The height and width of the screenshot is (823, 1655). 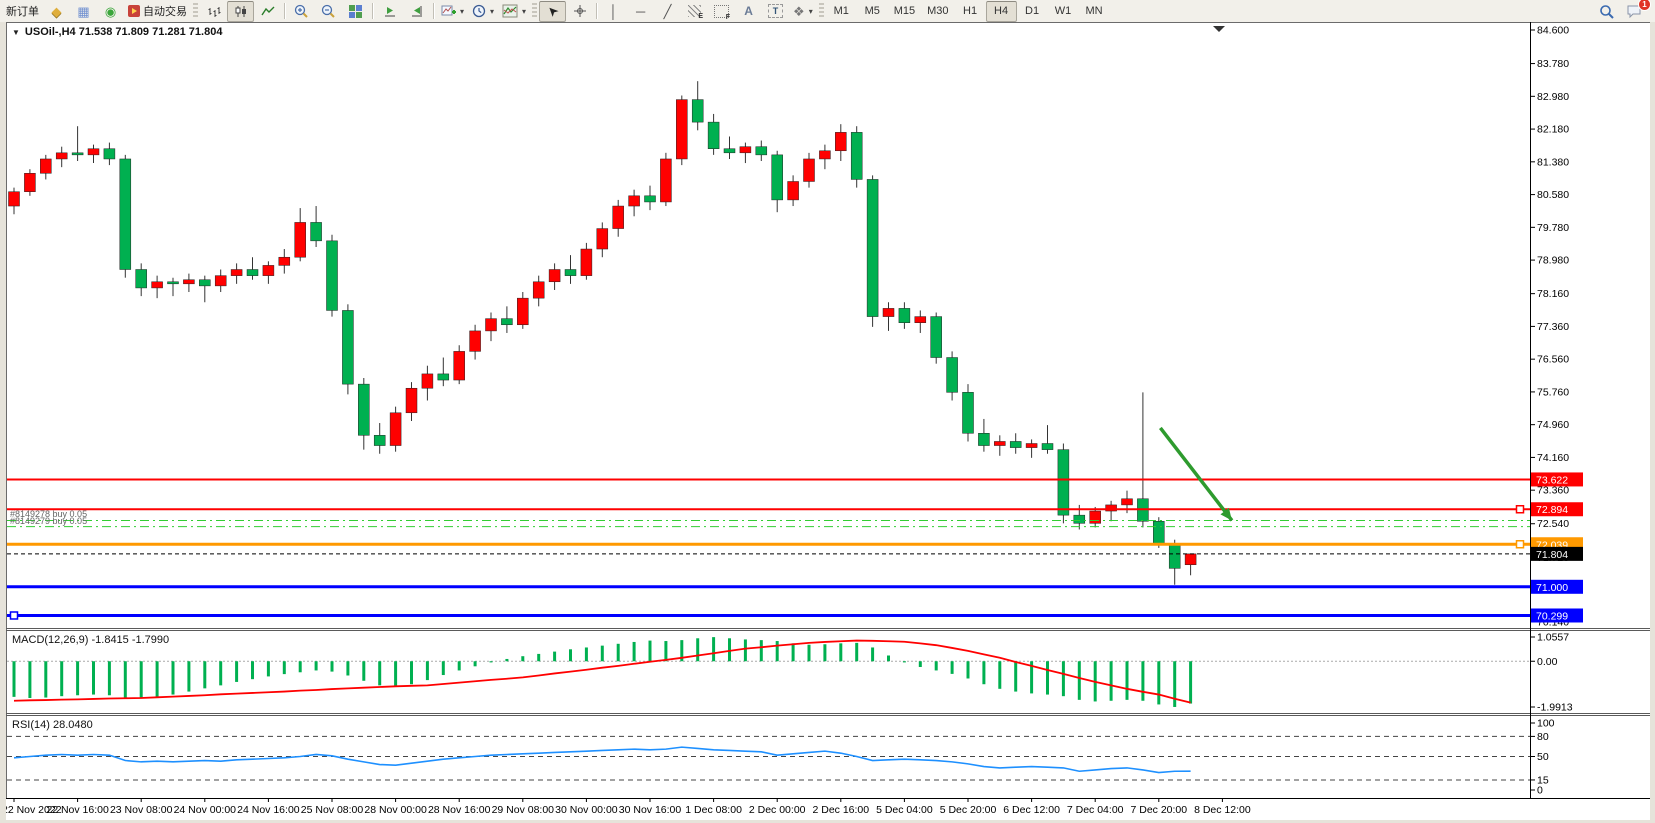 I want to click on timeframe-m15-button: M15, so click(x=904, y=11).